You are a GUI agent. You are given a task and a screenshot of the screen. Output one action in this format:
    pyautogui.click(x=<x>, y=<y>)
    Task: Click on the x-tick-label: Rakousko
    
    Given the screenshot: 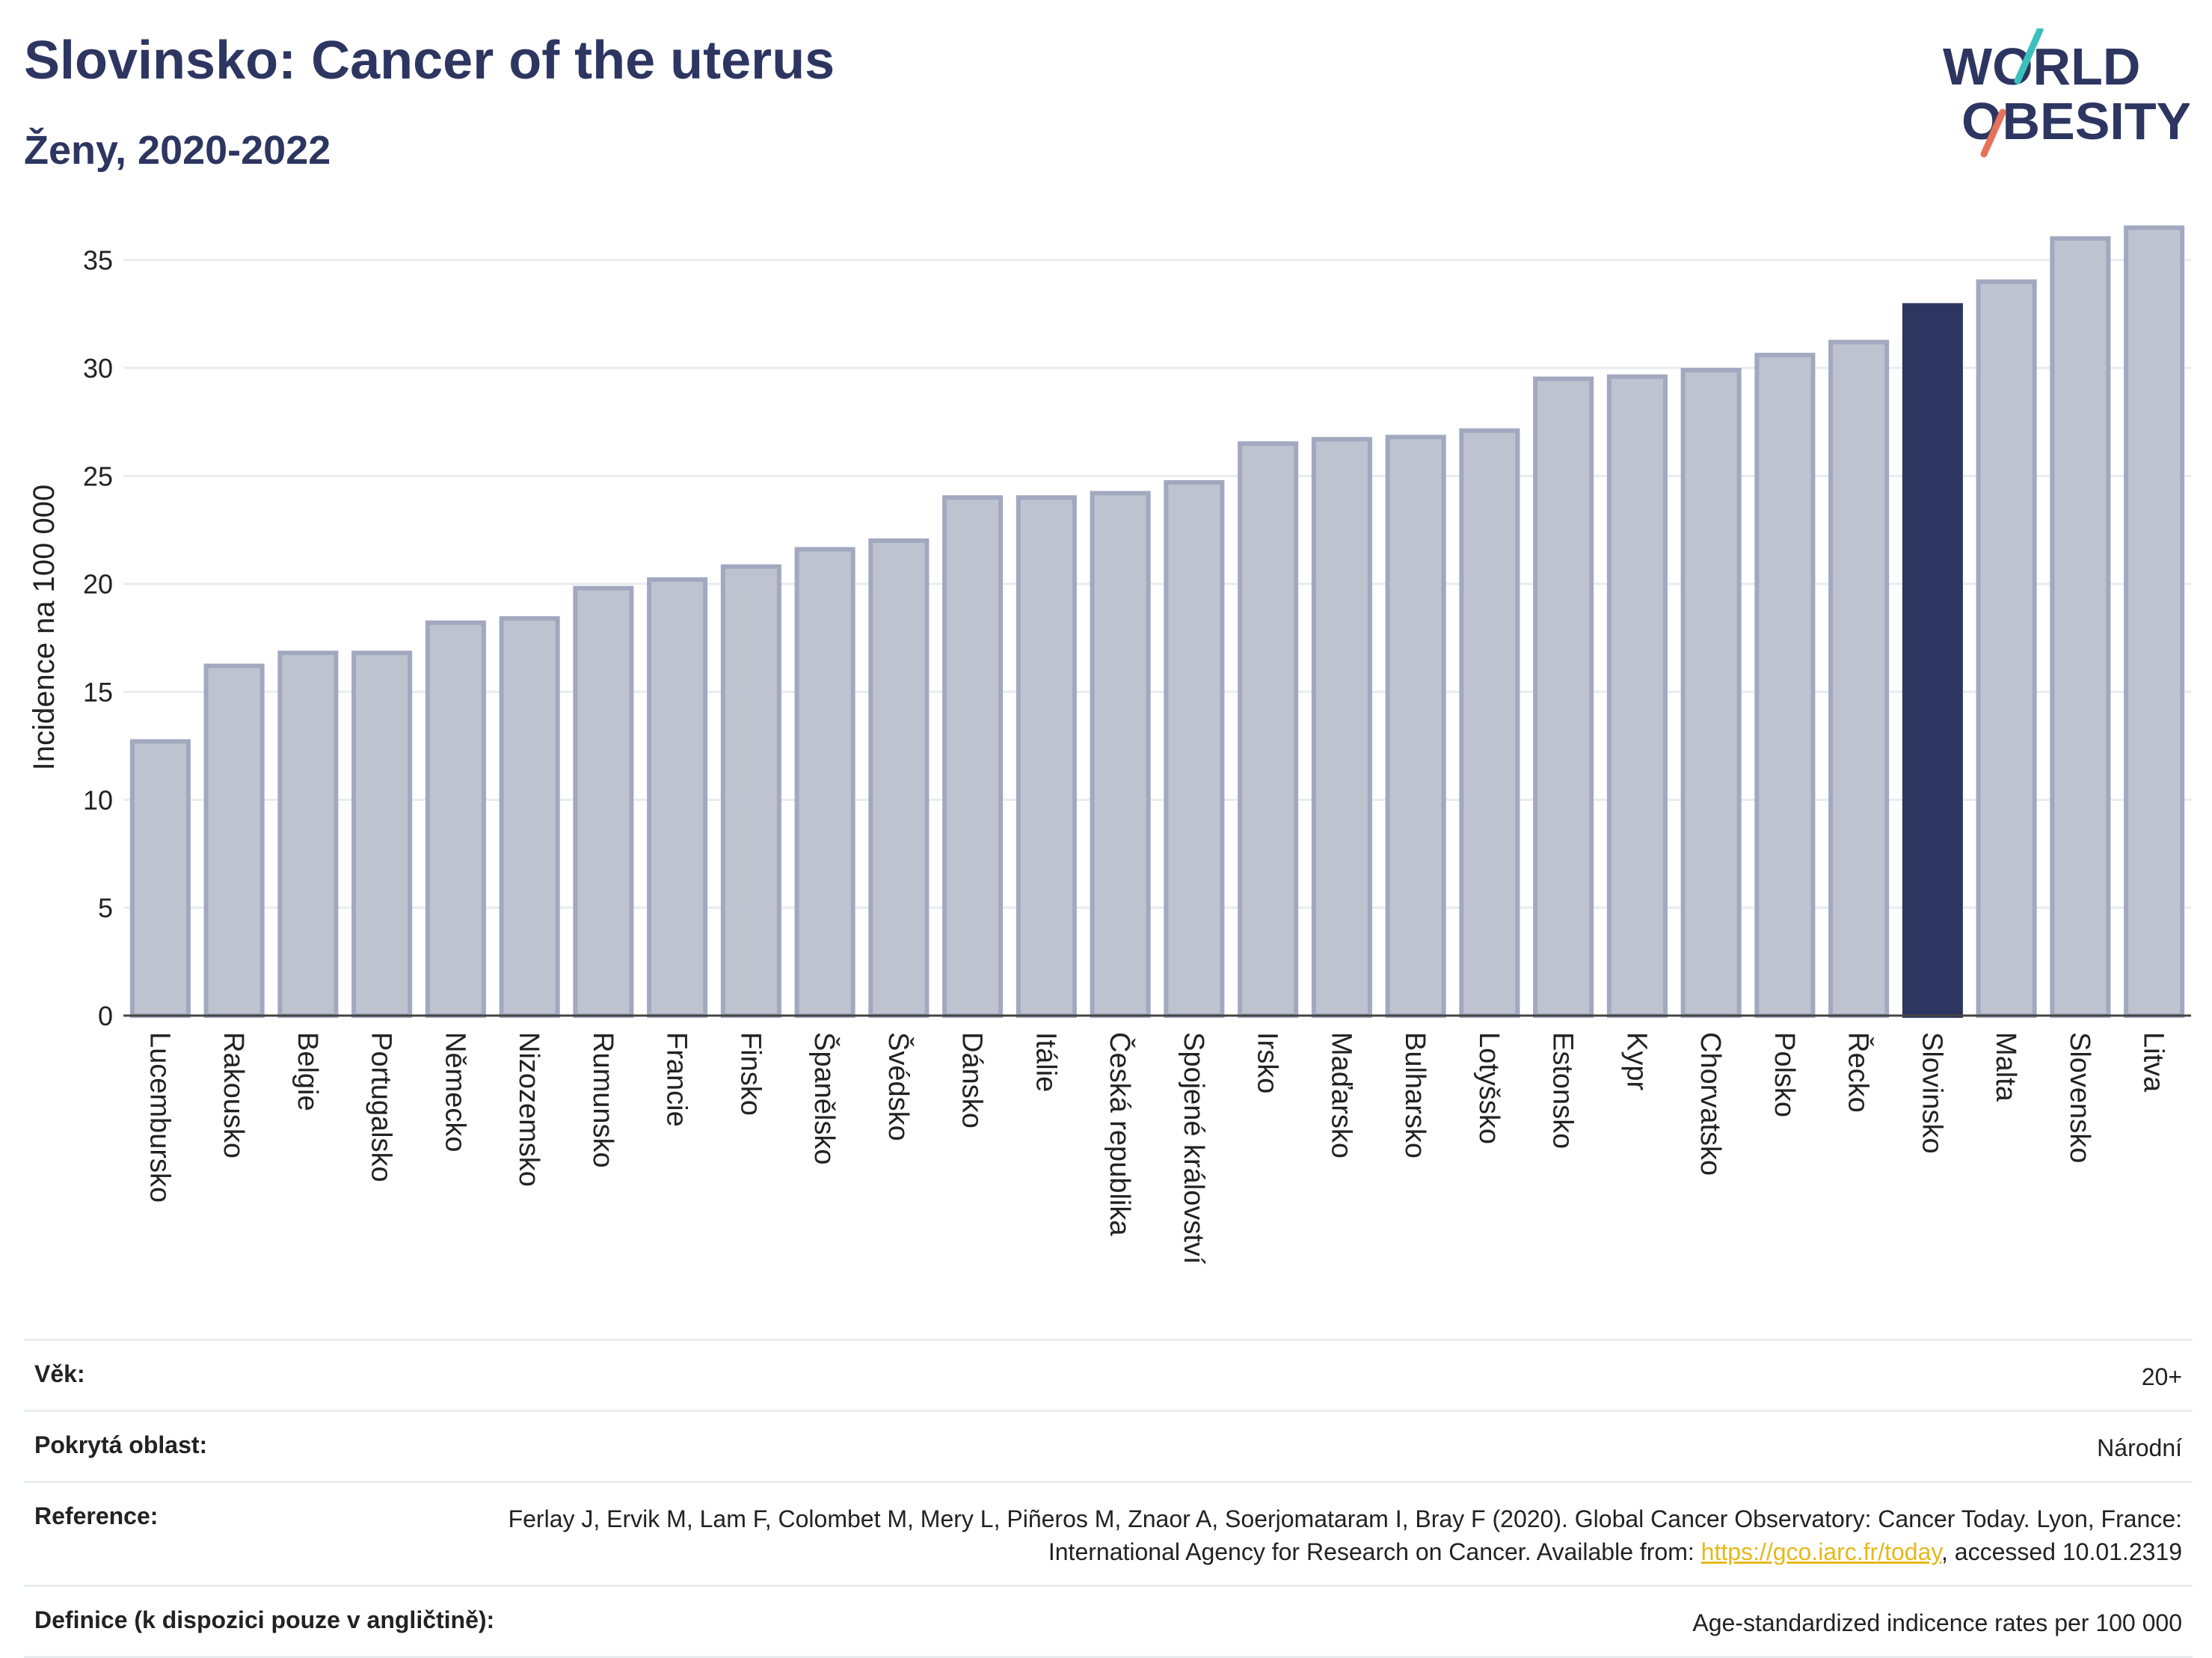 What is the action you would take?
    pyautogui.click(x=233, y=1095)
    